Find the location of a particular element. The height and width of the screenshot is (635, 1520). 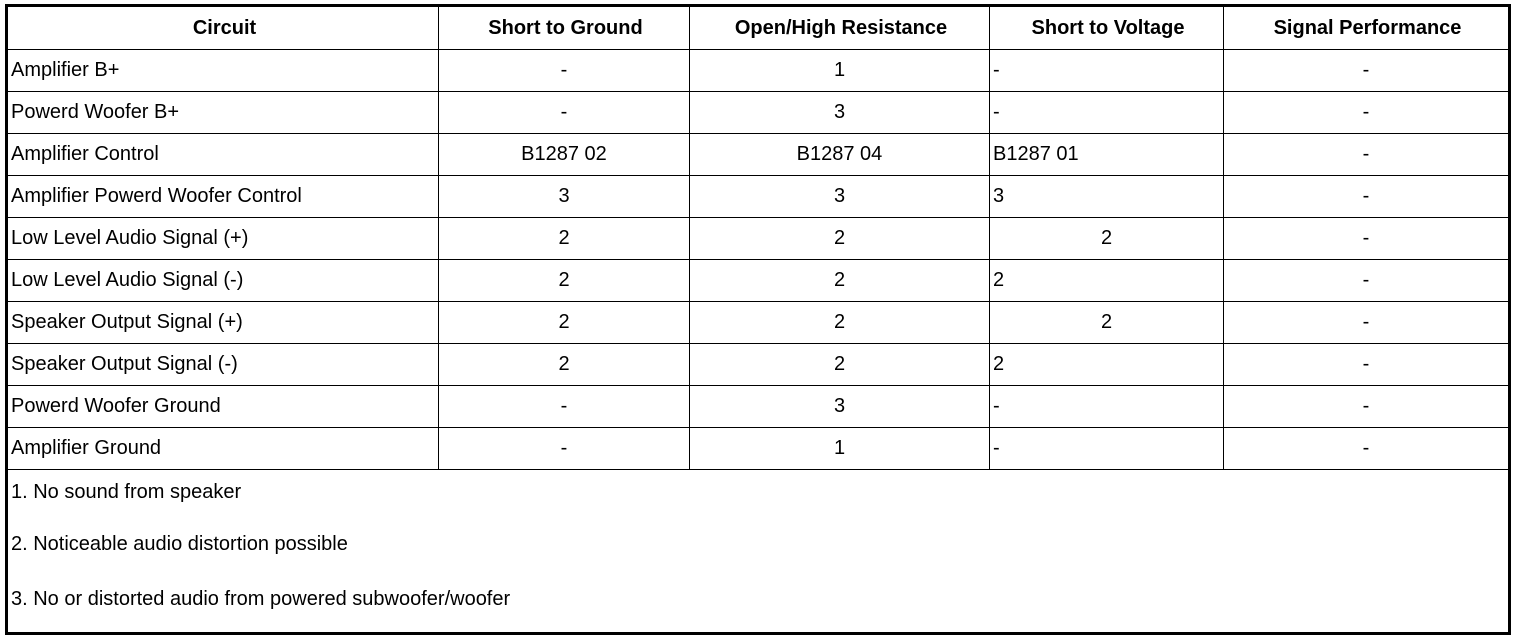

table-row: Amplifier B+ -1- - is located at coordinates (758, 70).